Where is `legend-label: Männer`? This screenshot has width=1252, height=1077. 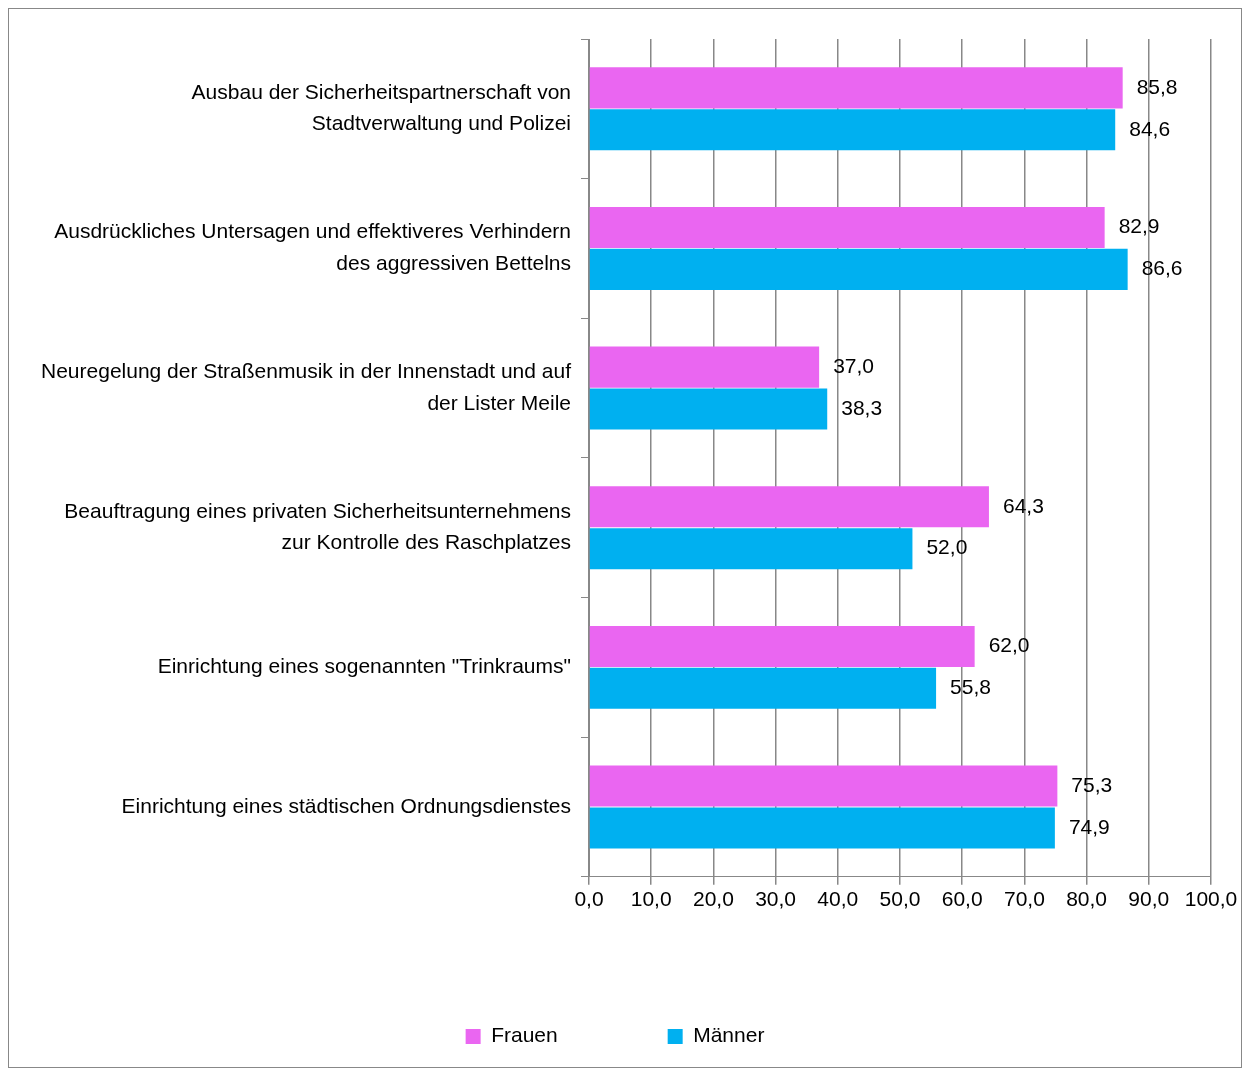
legend-label: Männer is located at coordinates (729, 1035).